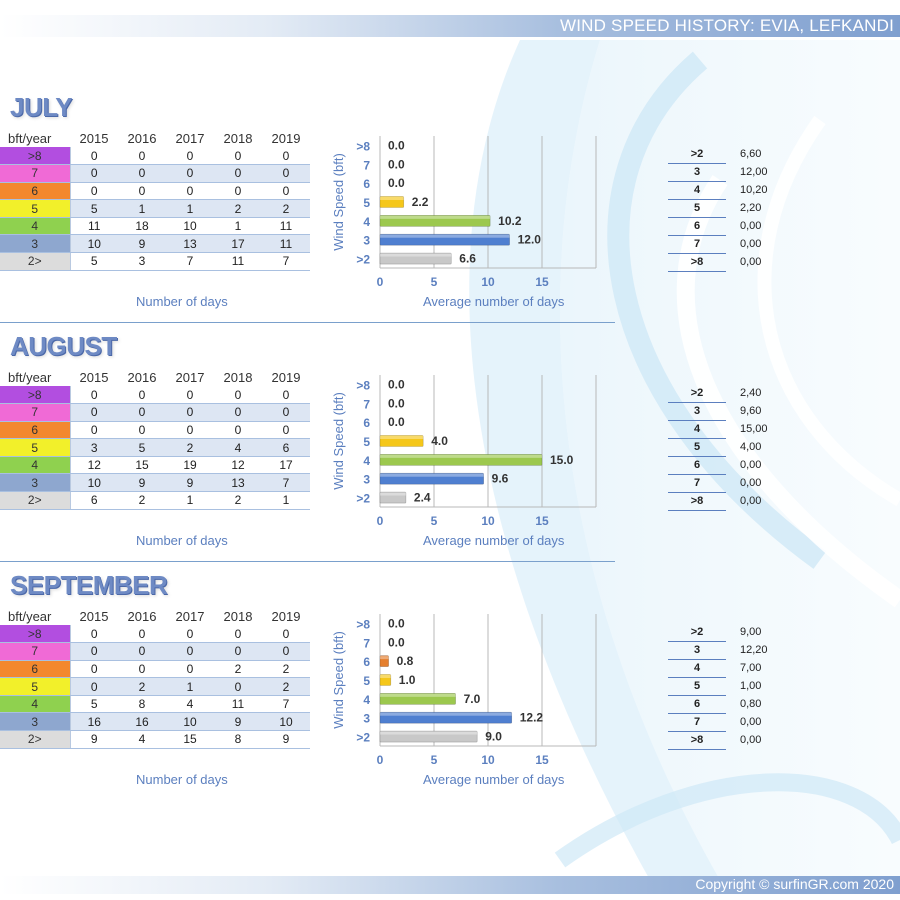 This screenshot has height=900, width=900. I want to click on y-tick-label: 7, so click(366, 404).